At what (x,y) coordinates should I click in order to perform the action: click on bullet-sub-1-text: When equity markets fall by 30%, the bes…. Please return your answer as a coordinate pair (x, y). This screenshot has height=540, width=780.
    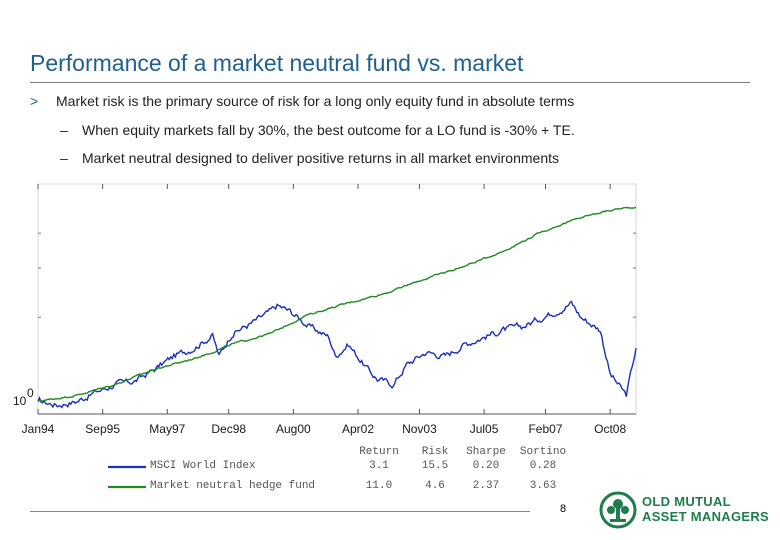
    Looking at the image, I should click on (328, 130).